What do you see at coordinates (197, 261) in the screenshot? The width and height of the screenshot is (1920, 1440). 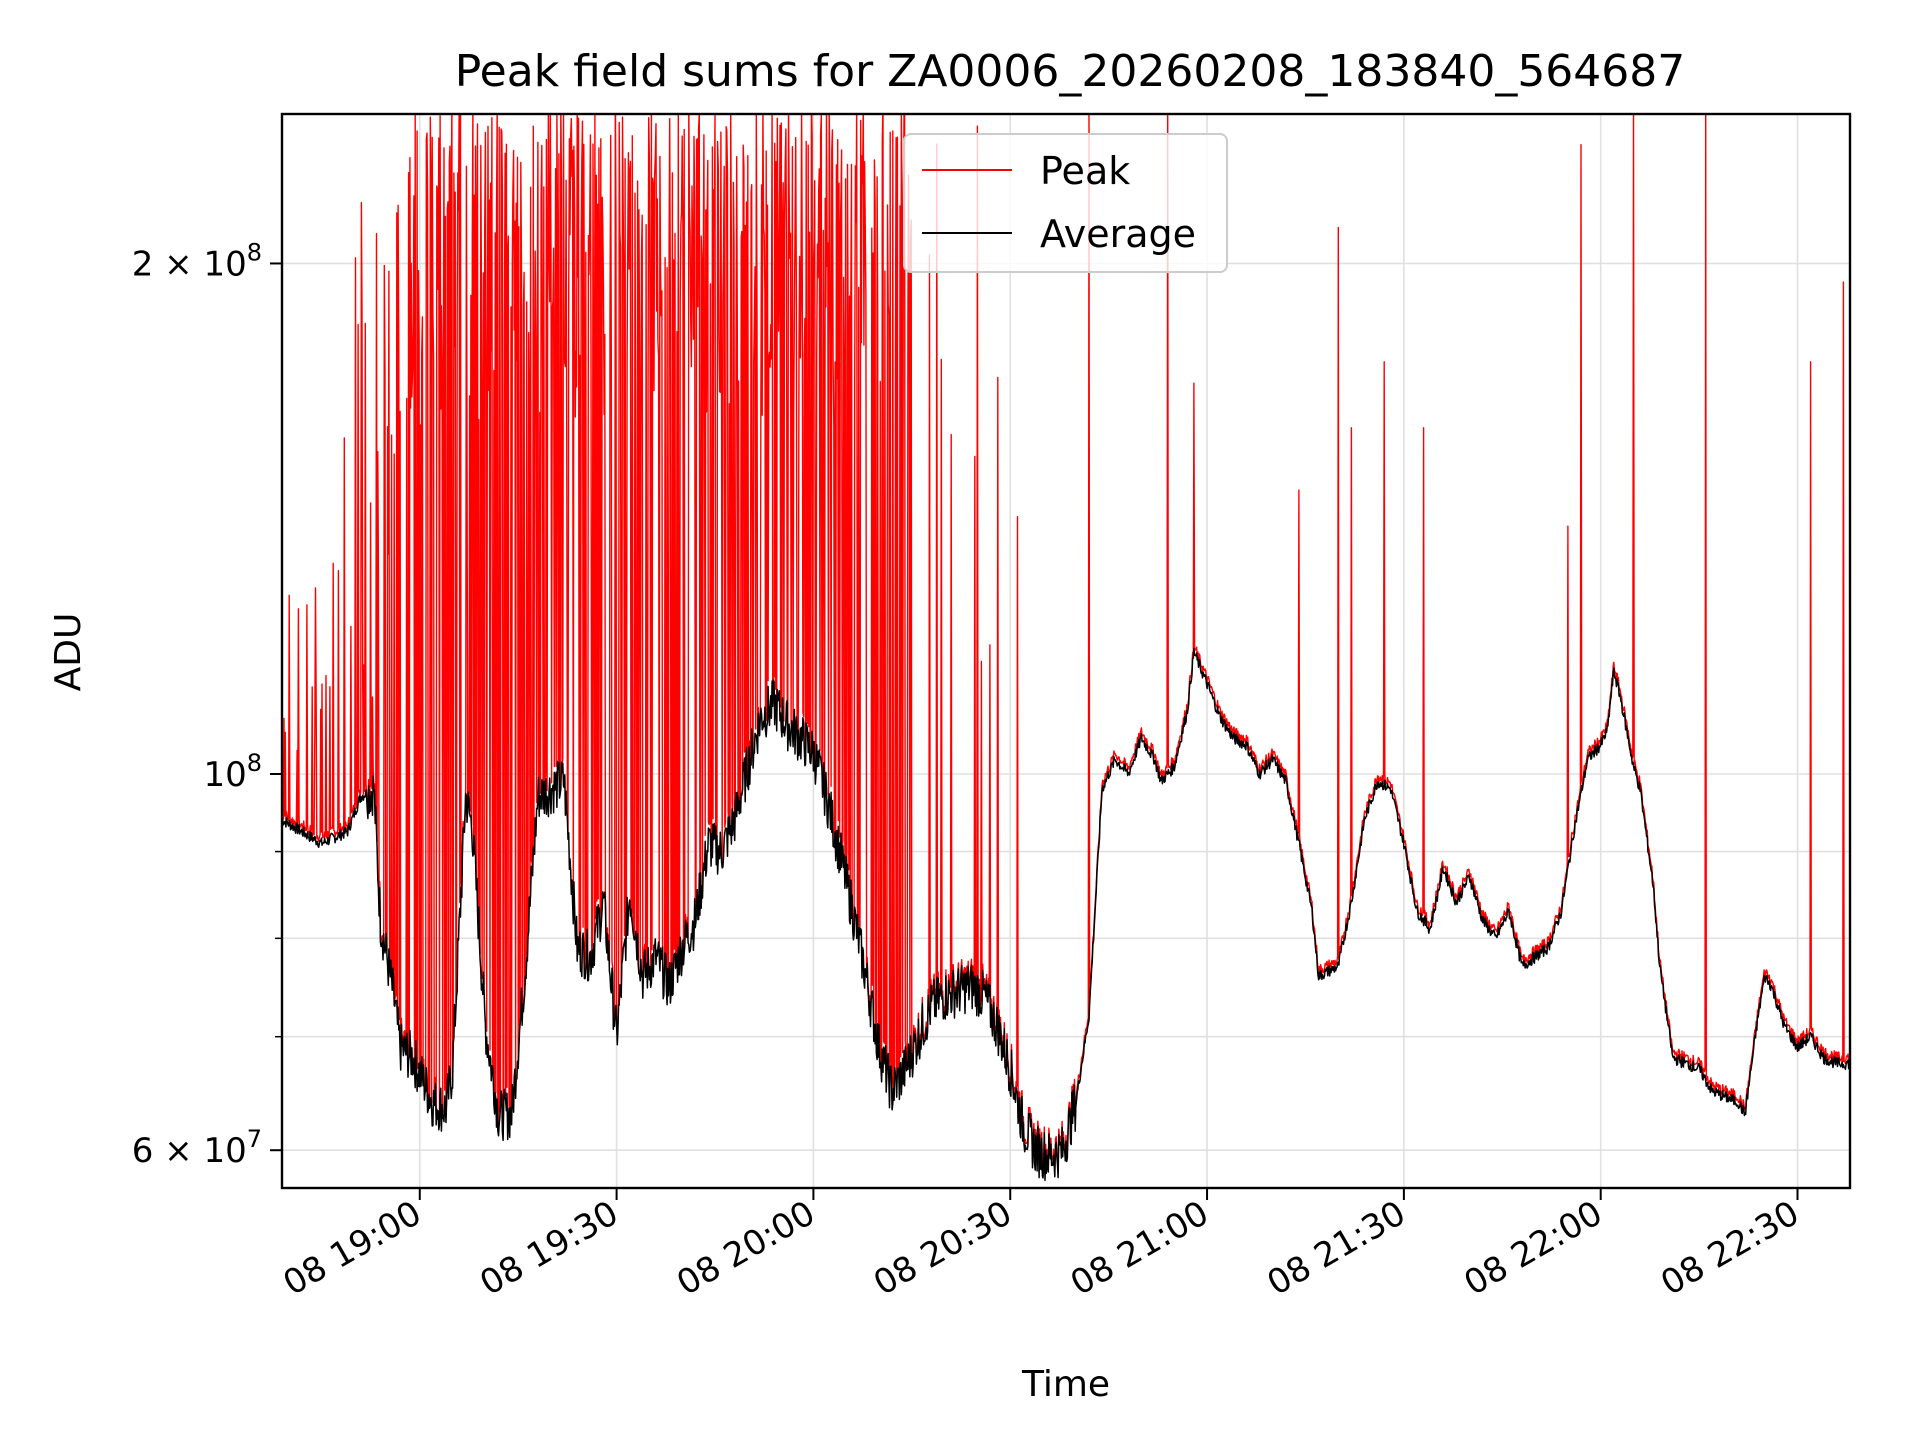 I see `y-tick-label: 2 × 108` at bounding box center [197, 261].